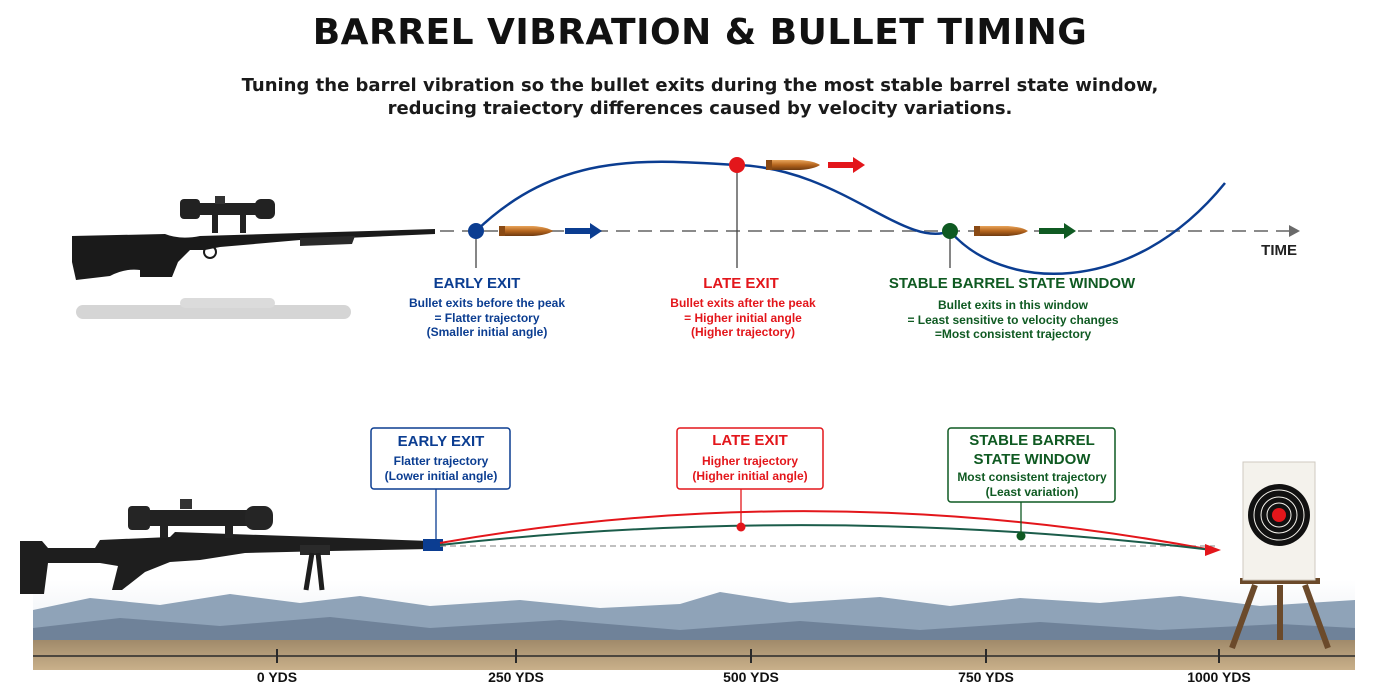 This screenshot has height=700, width=1400. Describe the element at coordinates (950, 231) in the screenshot. I see `stable-window-marker` at that location.